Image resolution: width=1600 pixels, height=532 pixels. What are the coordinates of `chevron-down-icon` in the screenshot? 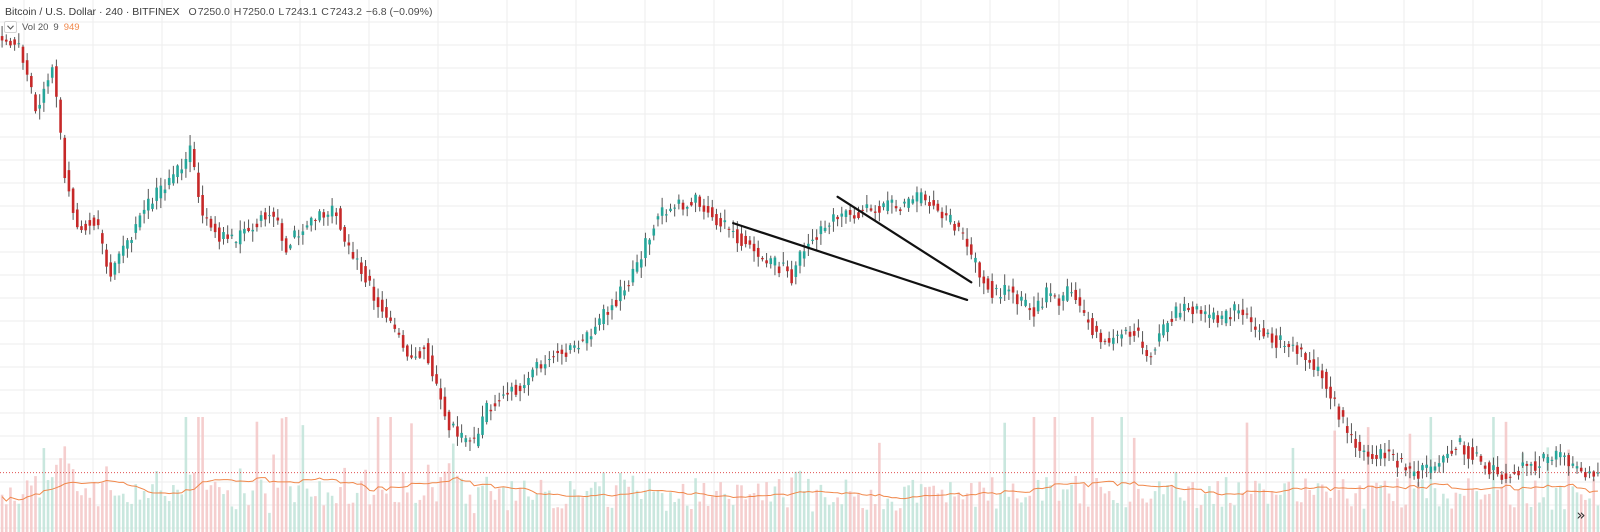 It's located at (10, 27).